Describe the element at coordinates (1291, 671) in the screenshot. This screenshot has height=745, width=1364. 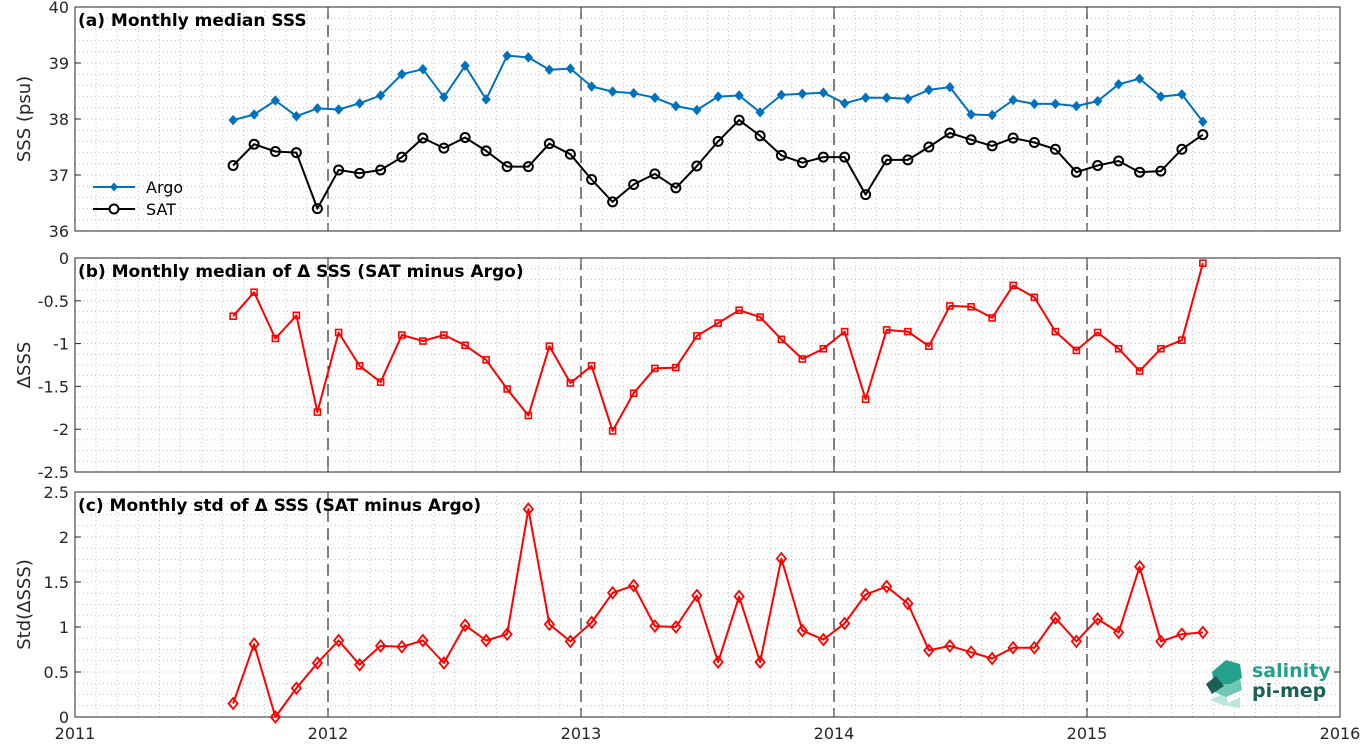
I see `logo-text-salinity: salinity` at that location.